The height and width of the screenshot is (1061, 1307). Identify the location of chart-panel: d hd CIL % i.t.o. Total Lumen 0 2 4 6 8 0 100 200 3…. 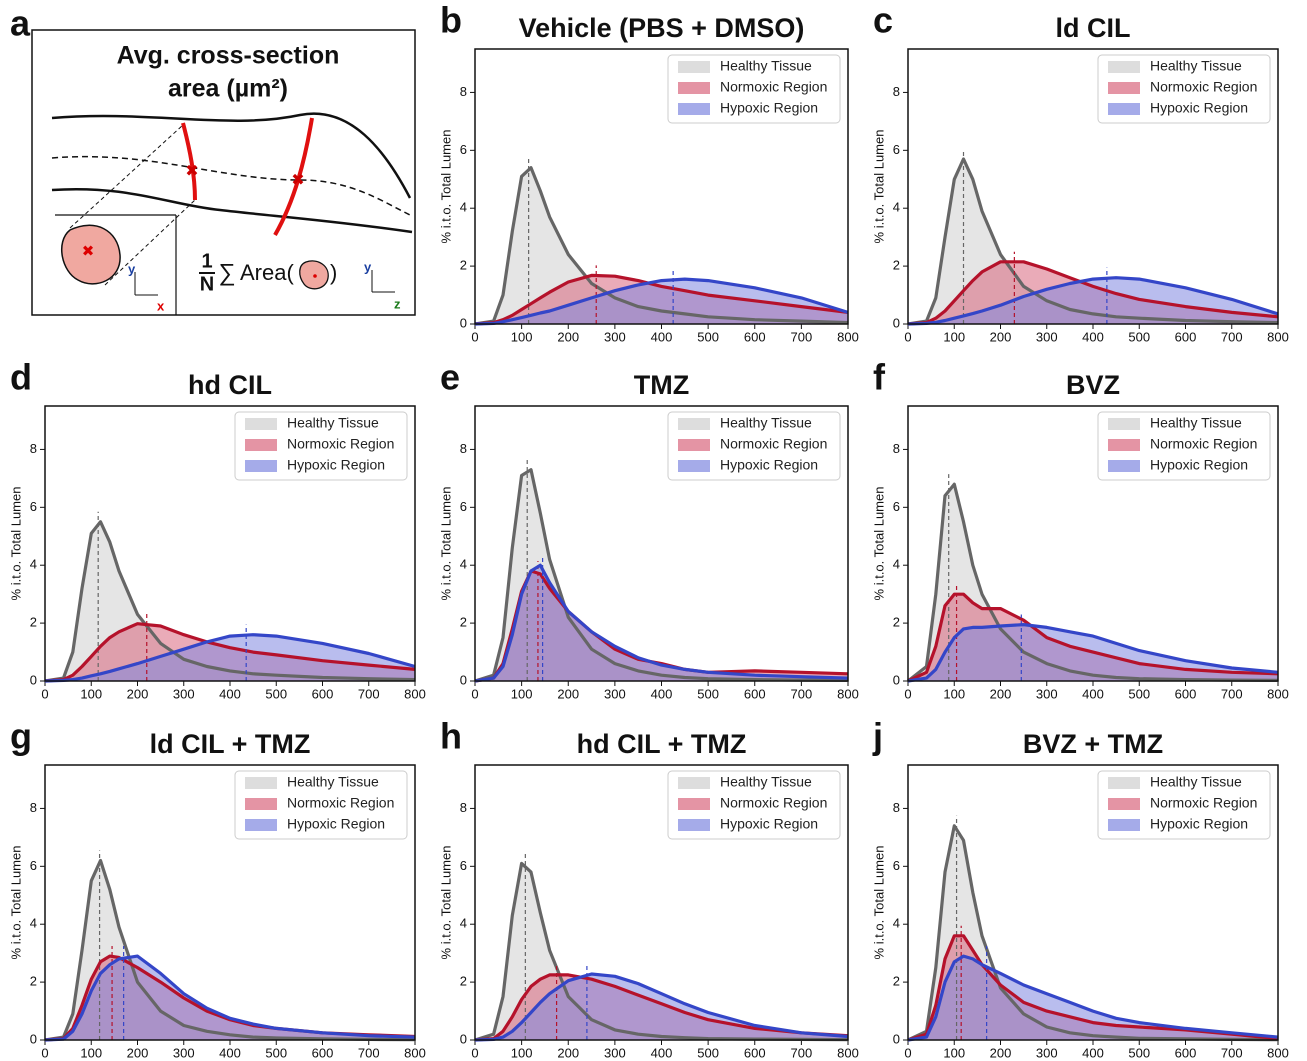
(216, 529).